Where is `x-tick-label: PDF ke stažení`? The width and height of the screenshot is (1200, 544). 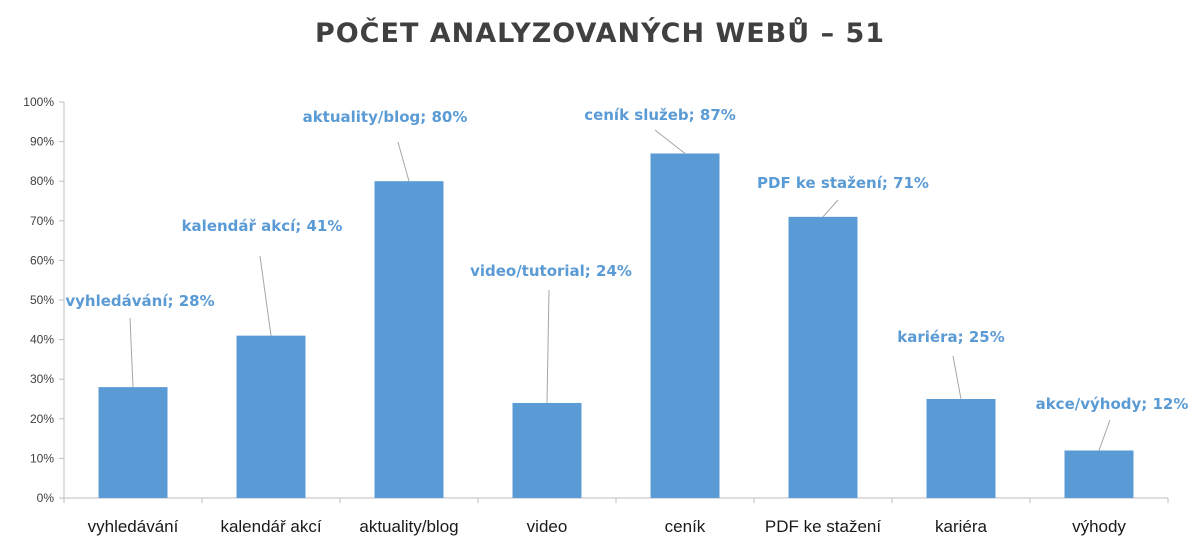
x-tick-label: PDF ke stažení is located at coordinates (823, 526).